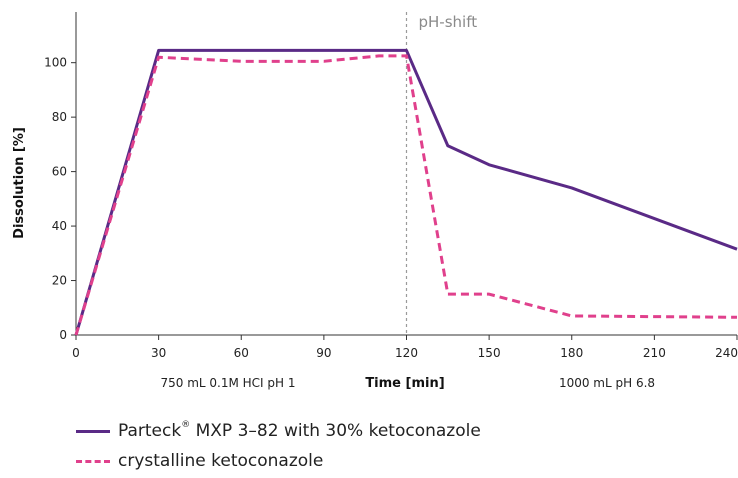 Image resolution: width=738 pixels, height=478 pixels. What do you see at coordinates (59, 226) in the screenshot?
I see `y-tick-label: 40` at bounding box center [59, 226].